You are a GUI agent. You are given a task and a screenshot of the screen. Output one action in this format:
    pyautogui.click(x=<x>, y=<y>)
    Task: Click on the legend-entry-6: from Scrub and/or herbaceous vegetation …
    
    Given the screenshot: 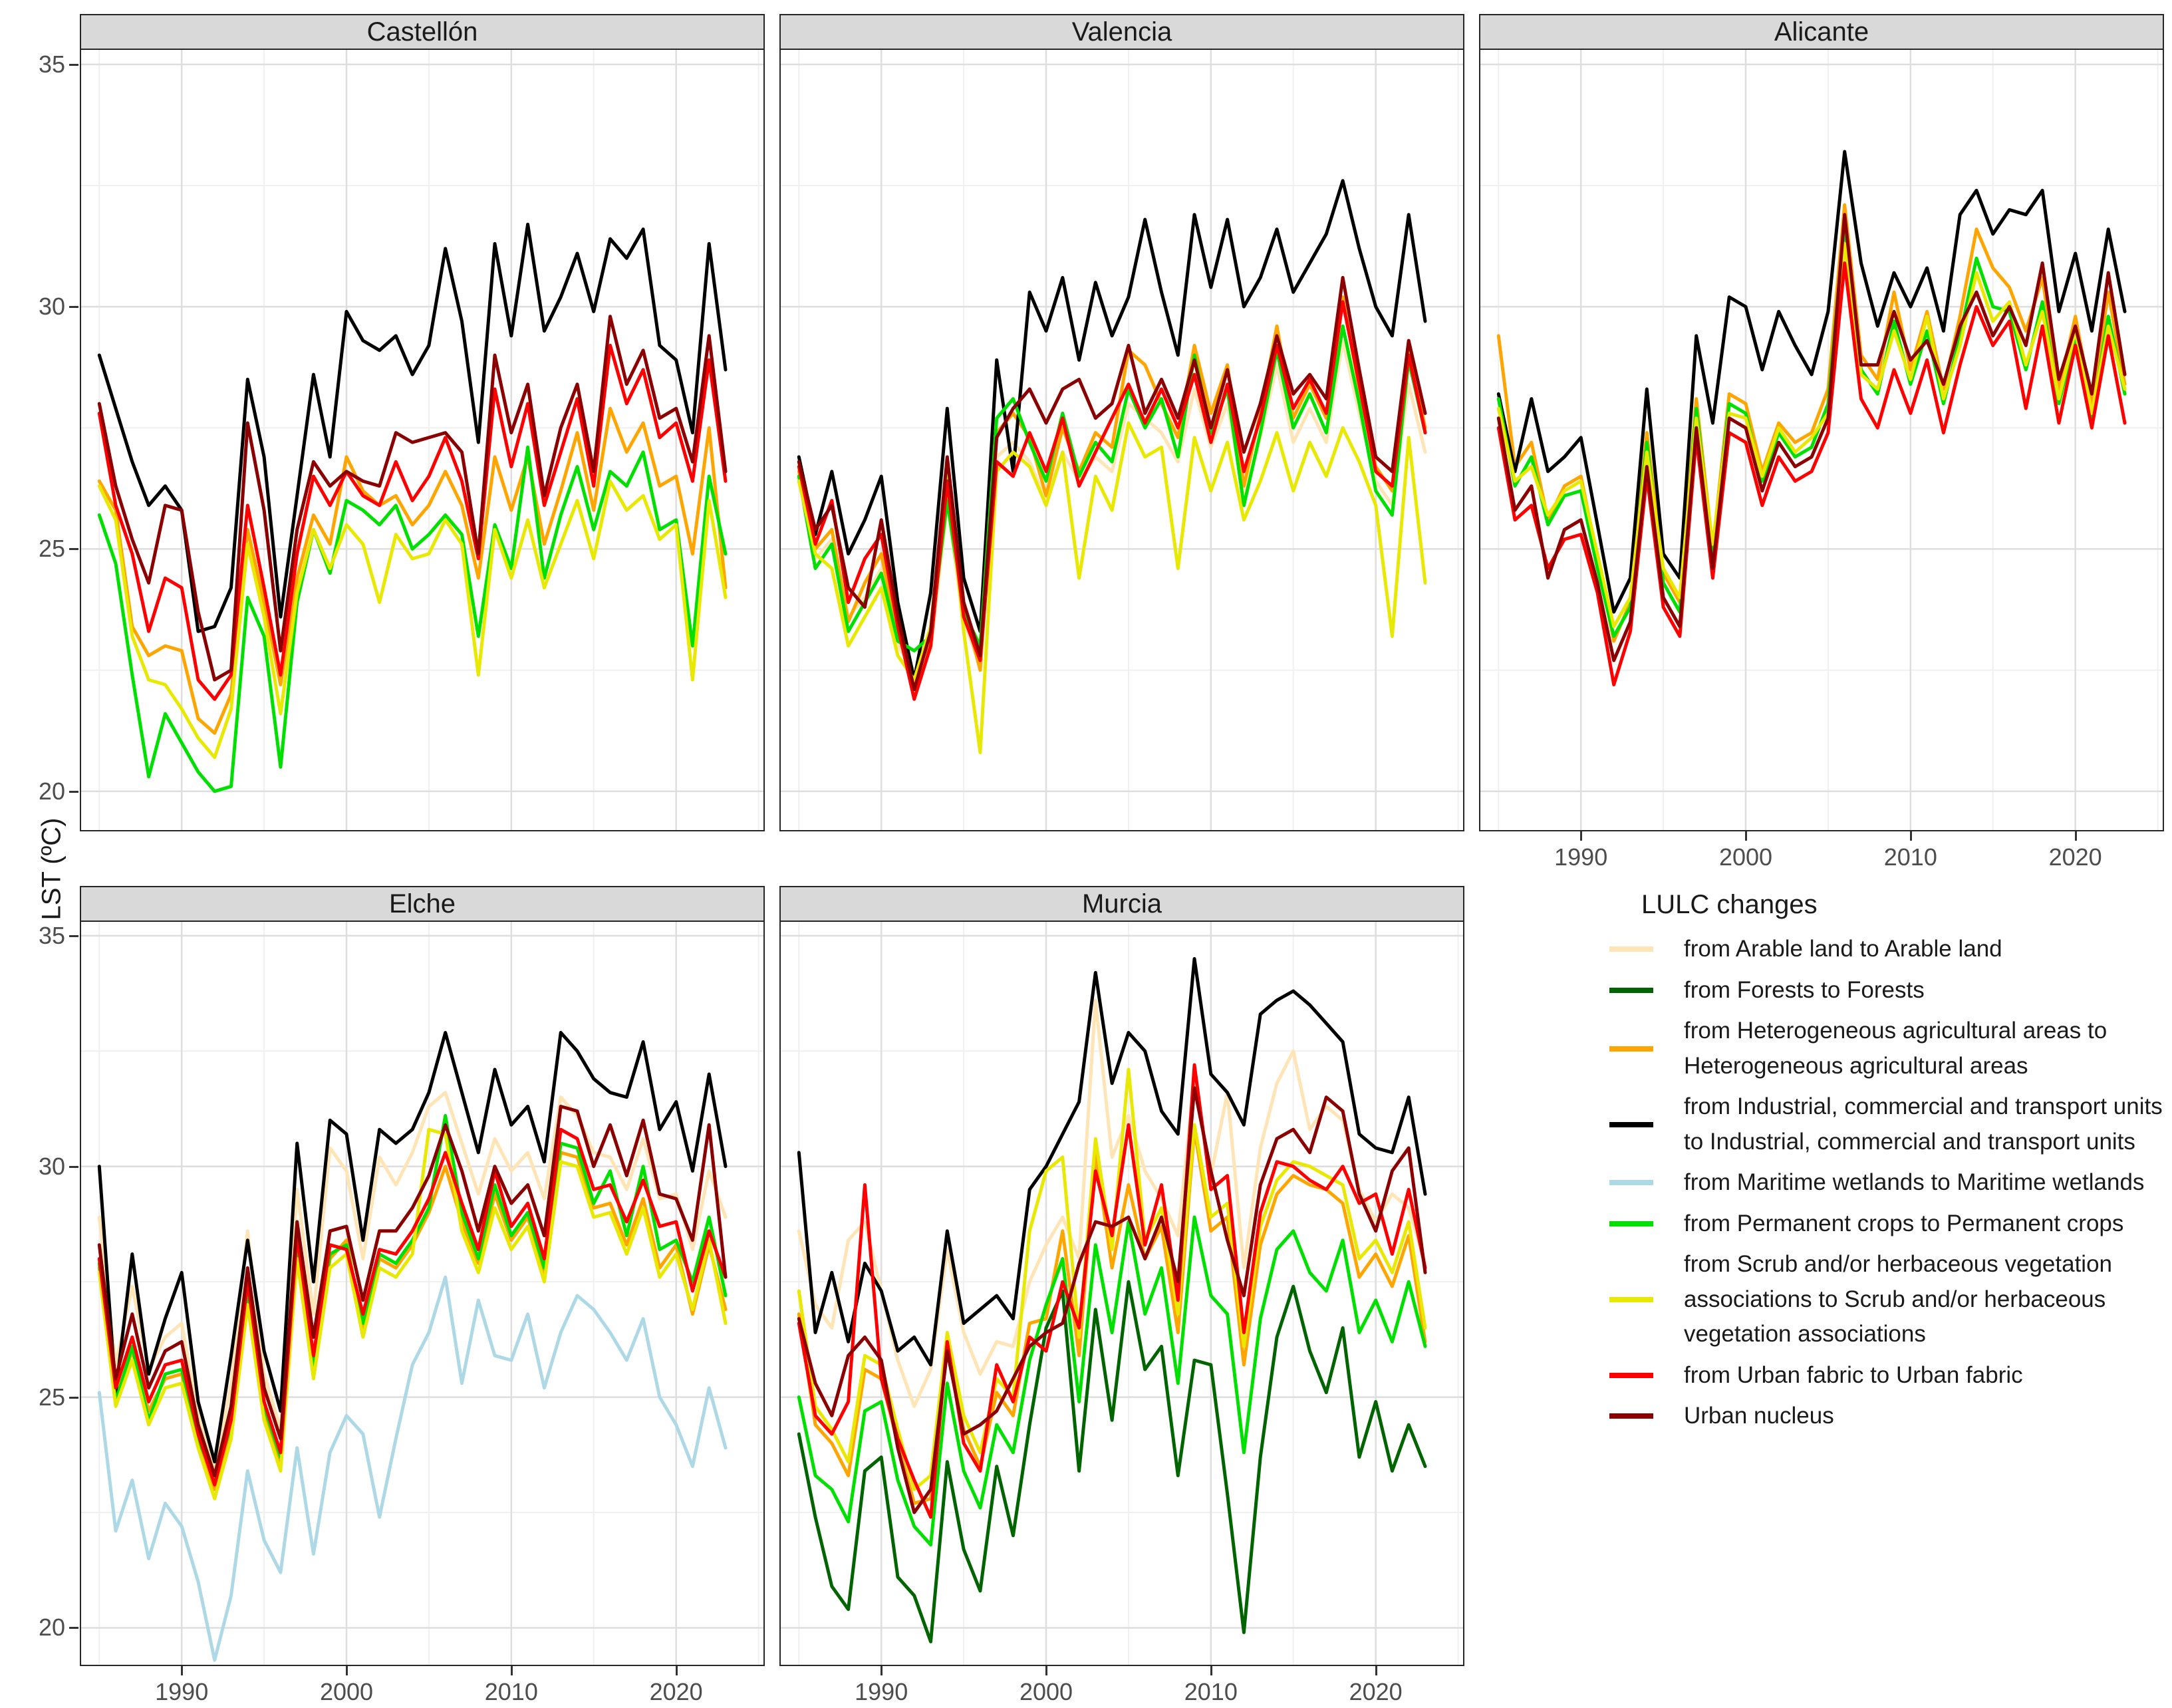 What is the action you would take?
    pyautogui.click(x=1890, y=1299)
    